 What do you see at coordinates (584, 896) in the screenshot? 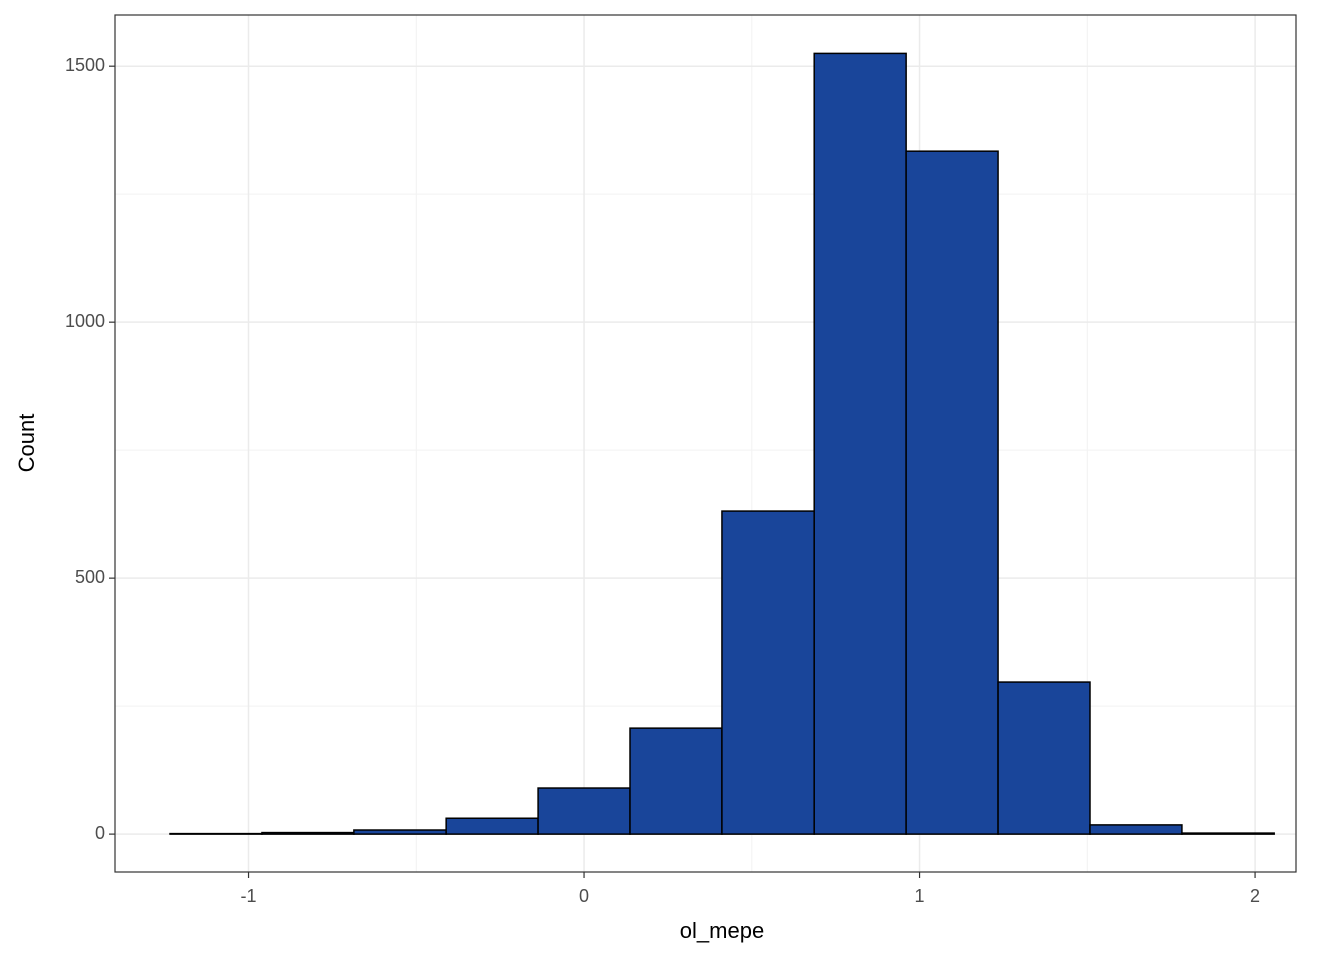
I see `x-tick-label: 0` at bounding box center [584, 896].